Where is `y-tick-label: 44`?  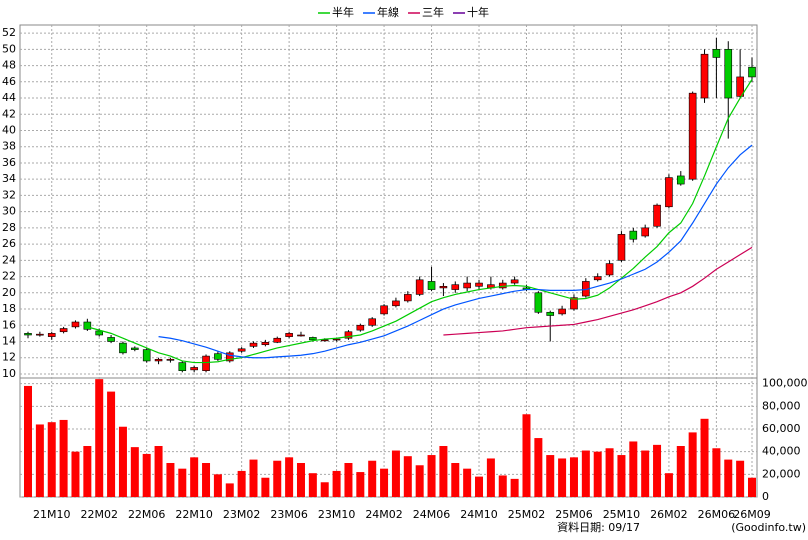
y-tick-label: 44 is located at coordinates (9, 97).